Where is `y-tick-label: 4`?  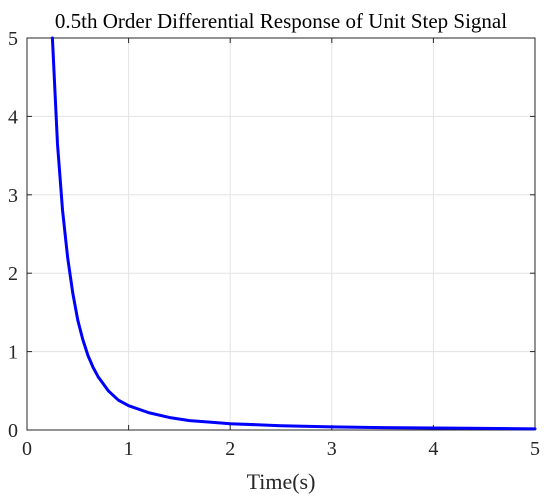
y-tick-label: 4 is located at coordinates (13, 117).